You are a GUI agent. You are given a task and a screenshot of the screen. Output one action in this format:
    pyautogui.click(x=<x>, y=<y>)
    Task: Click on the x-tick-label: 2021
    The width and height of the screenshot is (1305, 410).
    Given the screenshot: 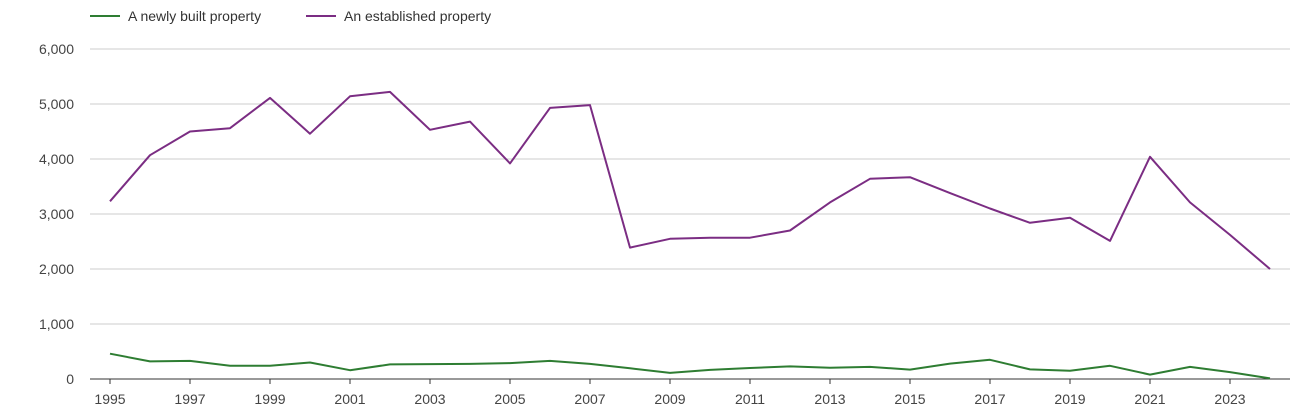 What is the action you would take?
    pyautogui.click(x=1149, y=399)
    